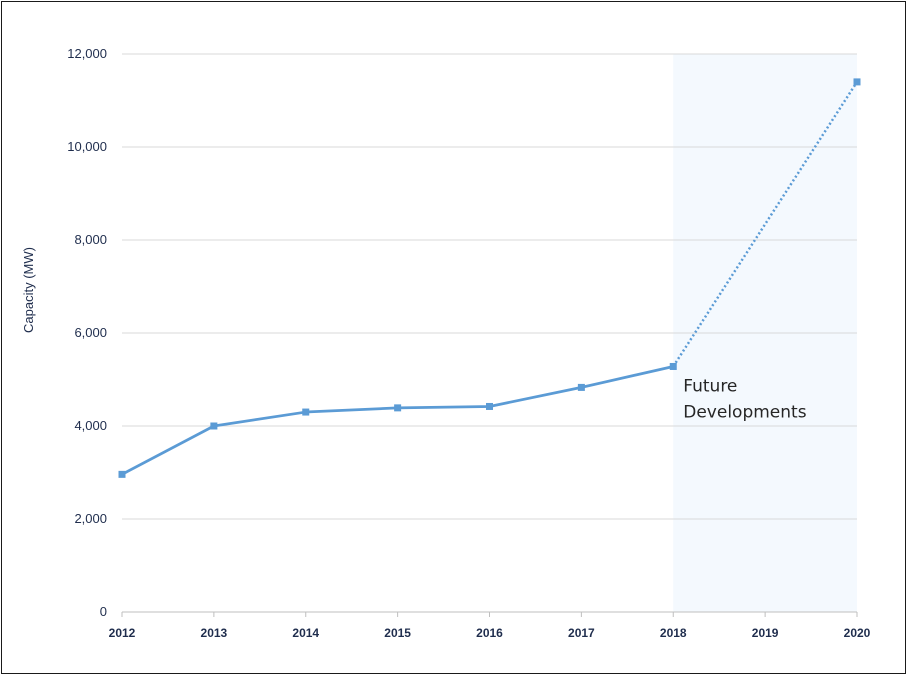 The image size is (909, 677). What do you see at coordinates (87, 53) in the screenshot?
I see `y-tick-label: 12,000` at bounding box center [87, 53].